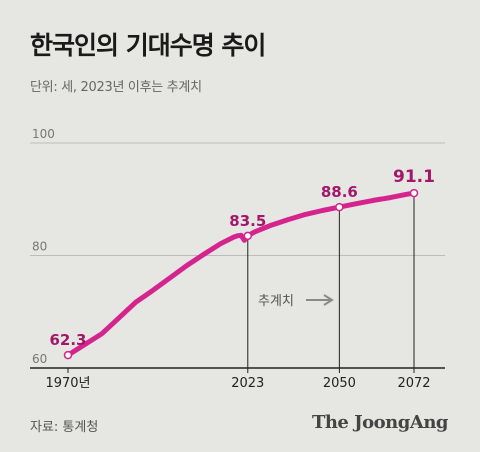  Describe the element at coordinates (148, 45) in the screenshot. I see `chart-title: 한국인의 기대수명 추이` at that location.